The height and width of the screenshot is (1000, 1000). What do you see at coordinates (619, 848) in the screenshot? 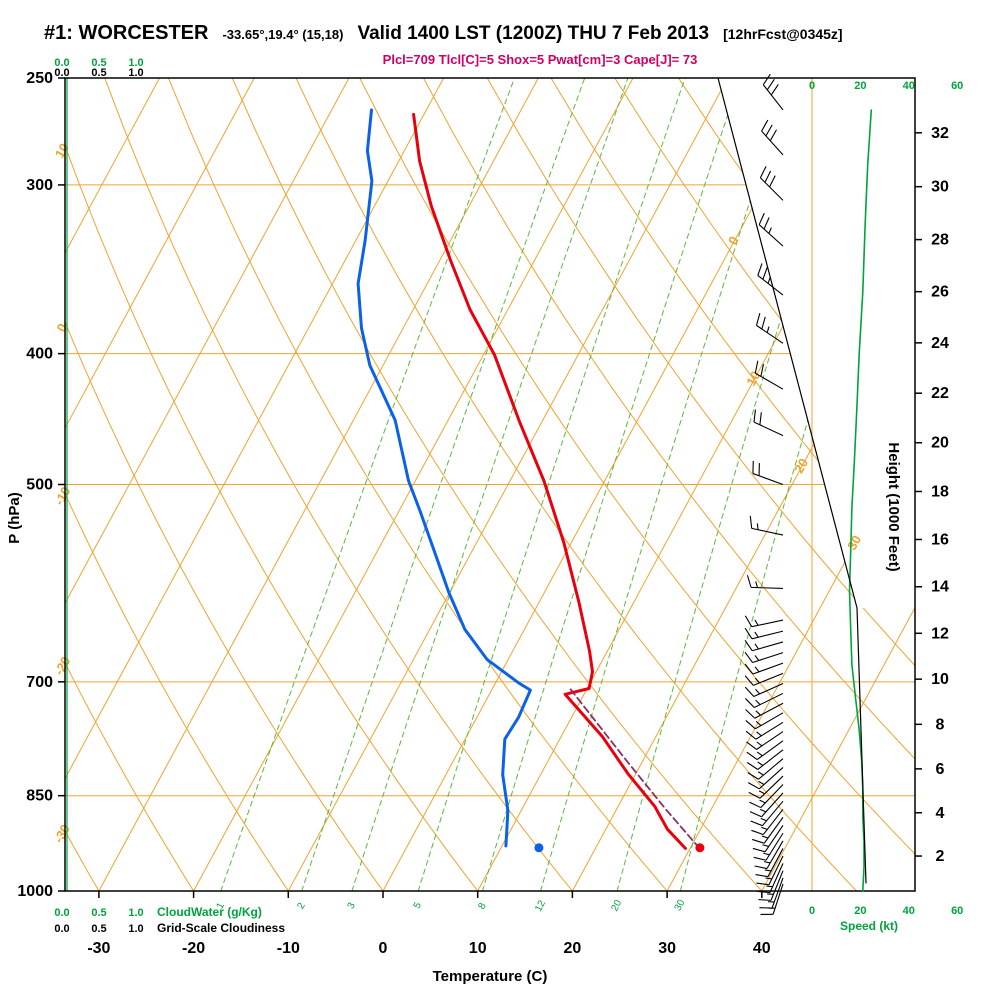
I see `surface-dots` at bounding box center [619, 848].